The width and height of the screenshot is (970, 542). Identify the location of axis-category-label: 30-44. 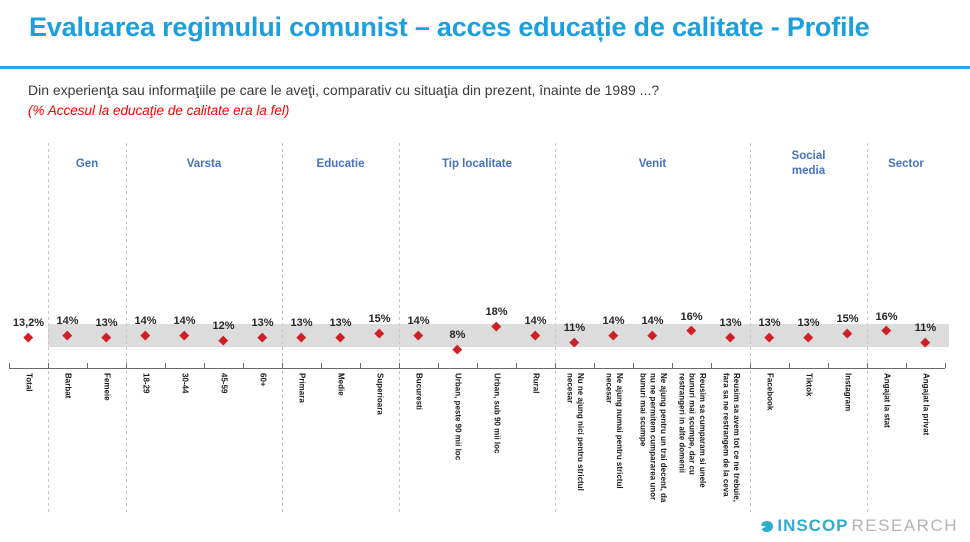
(184, 448).